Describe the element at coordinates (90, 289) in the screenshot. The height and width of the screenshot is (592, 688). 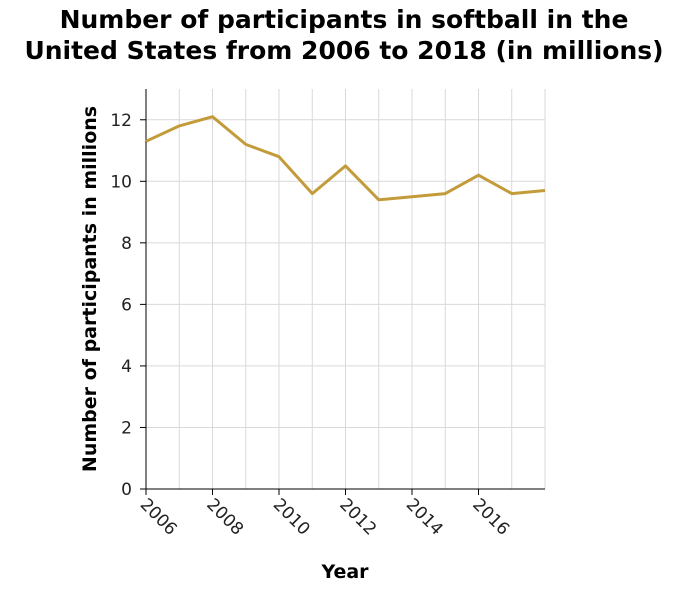
I see `y-axis-title: Number of participants in millions` at that location.